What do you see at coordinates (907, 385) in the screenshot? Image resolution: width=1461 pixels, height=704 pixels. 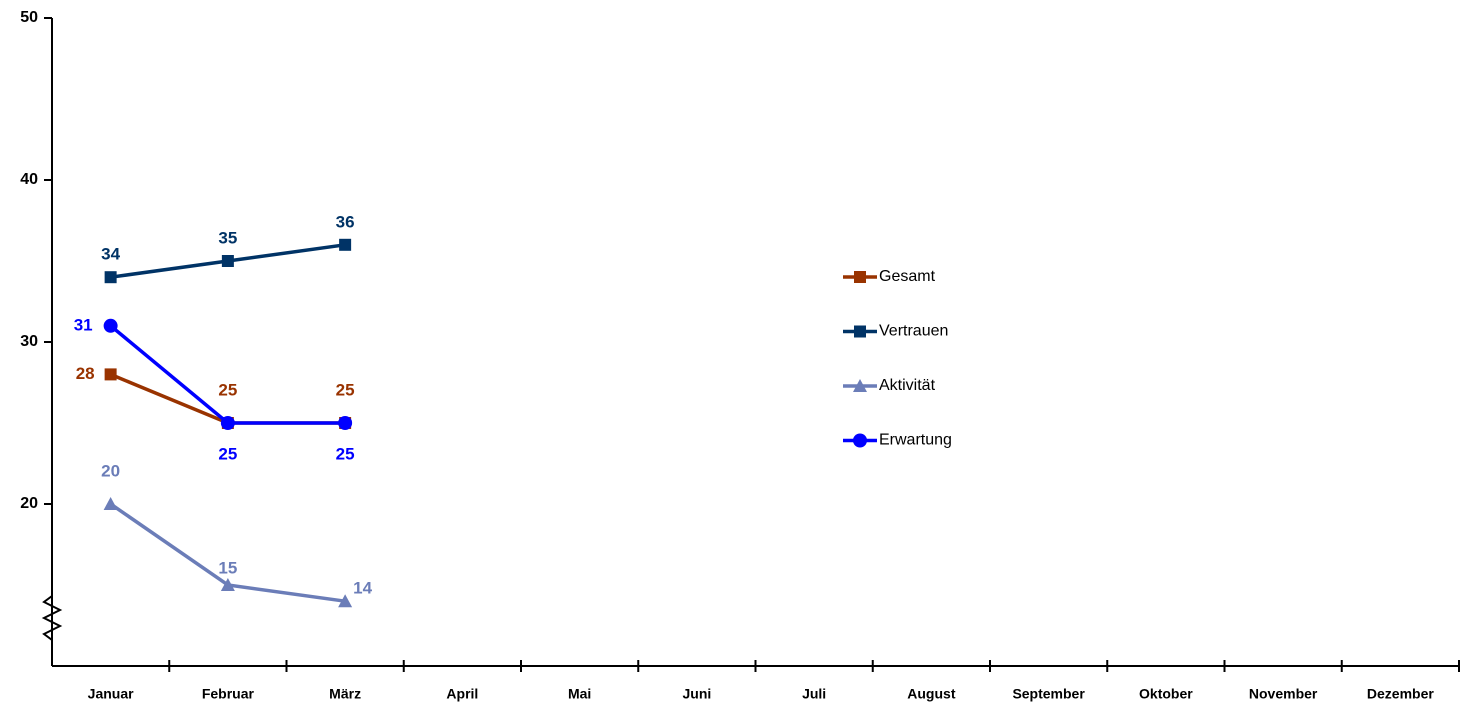 I see `legend-label: Aktivität` at bounding box center [907, 385].